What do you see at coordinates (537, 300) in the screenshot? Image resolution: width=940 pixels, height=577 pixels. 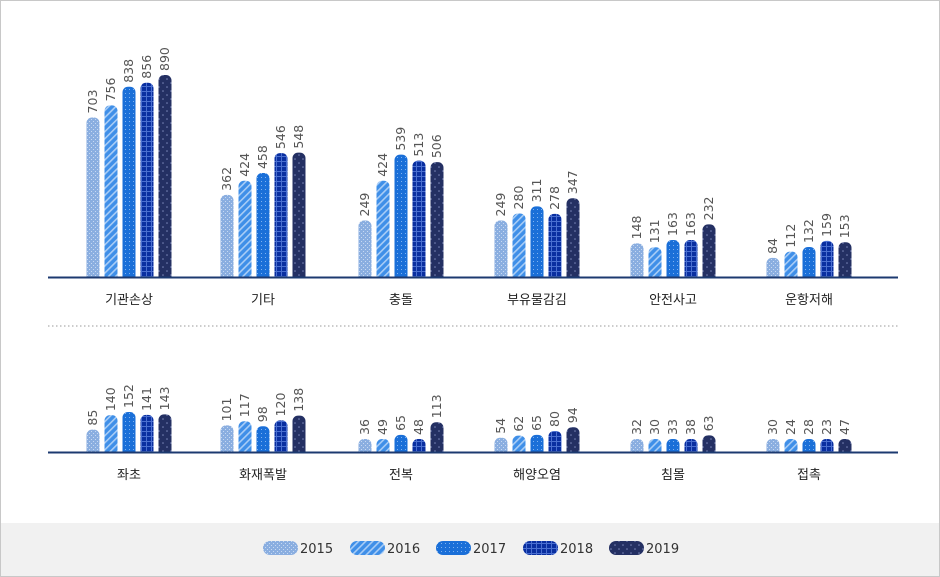 I see `category-label: 부유물감김` at bounding box center [537, 300].